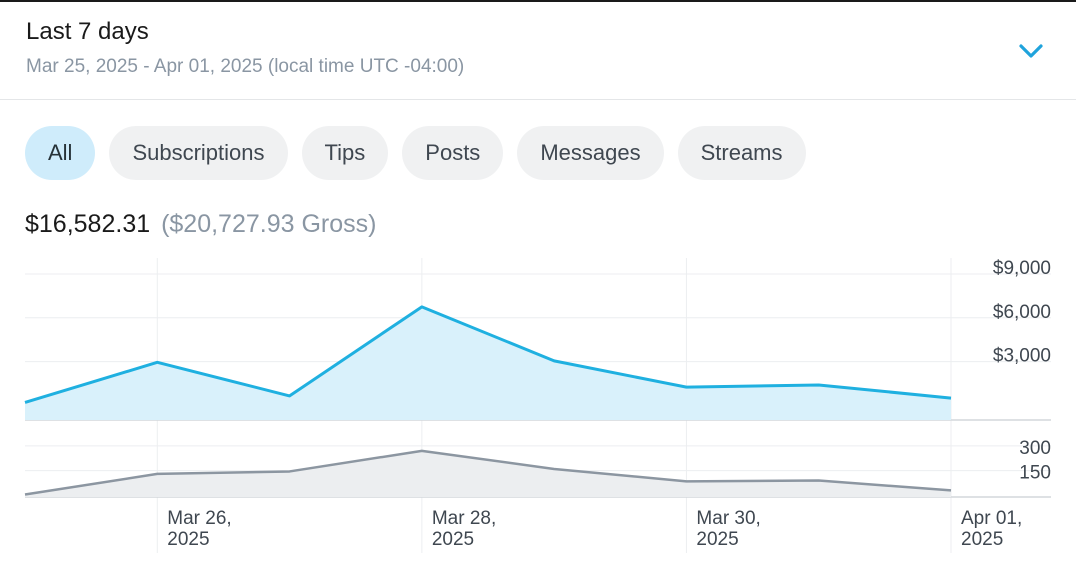  I want to click on earnings-total: $16,582.31 ($20,727.93 Gross), so click(200, 224).